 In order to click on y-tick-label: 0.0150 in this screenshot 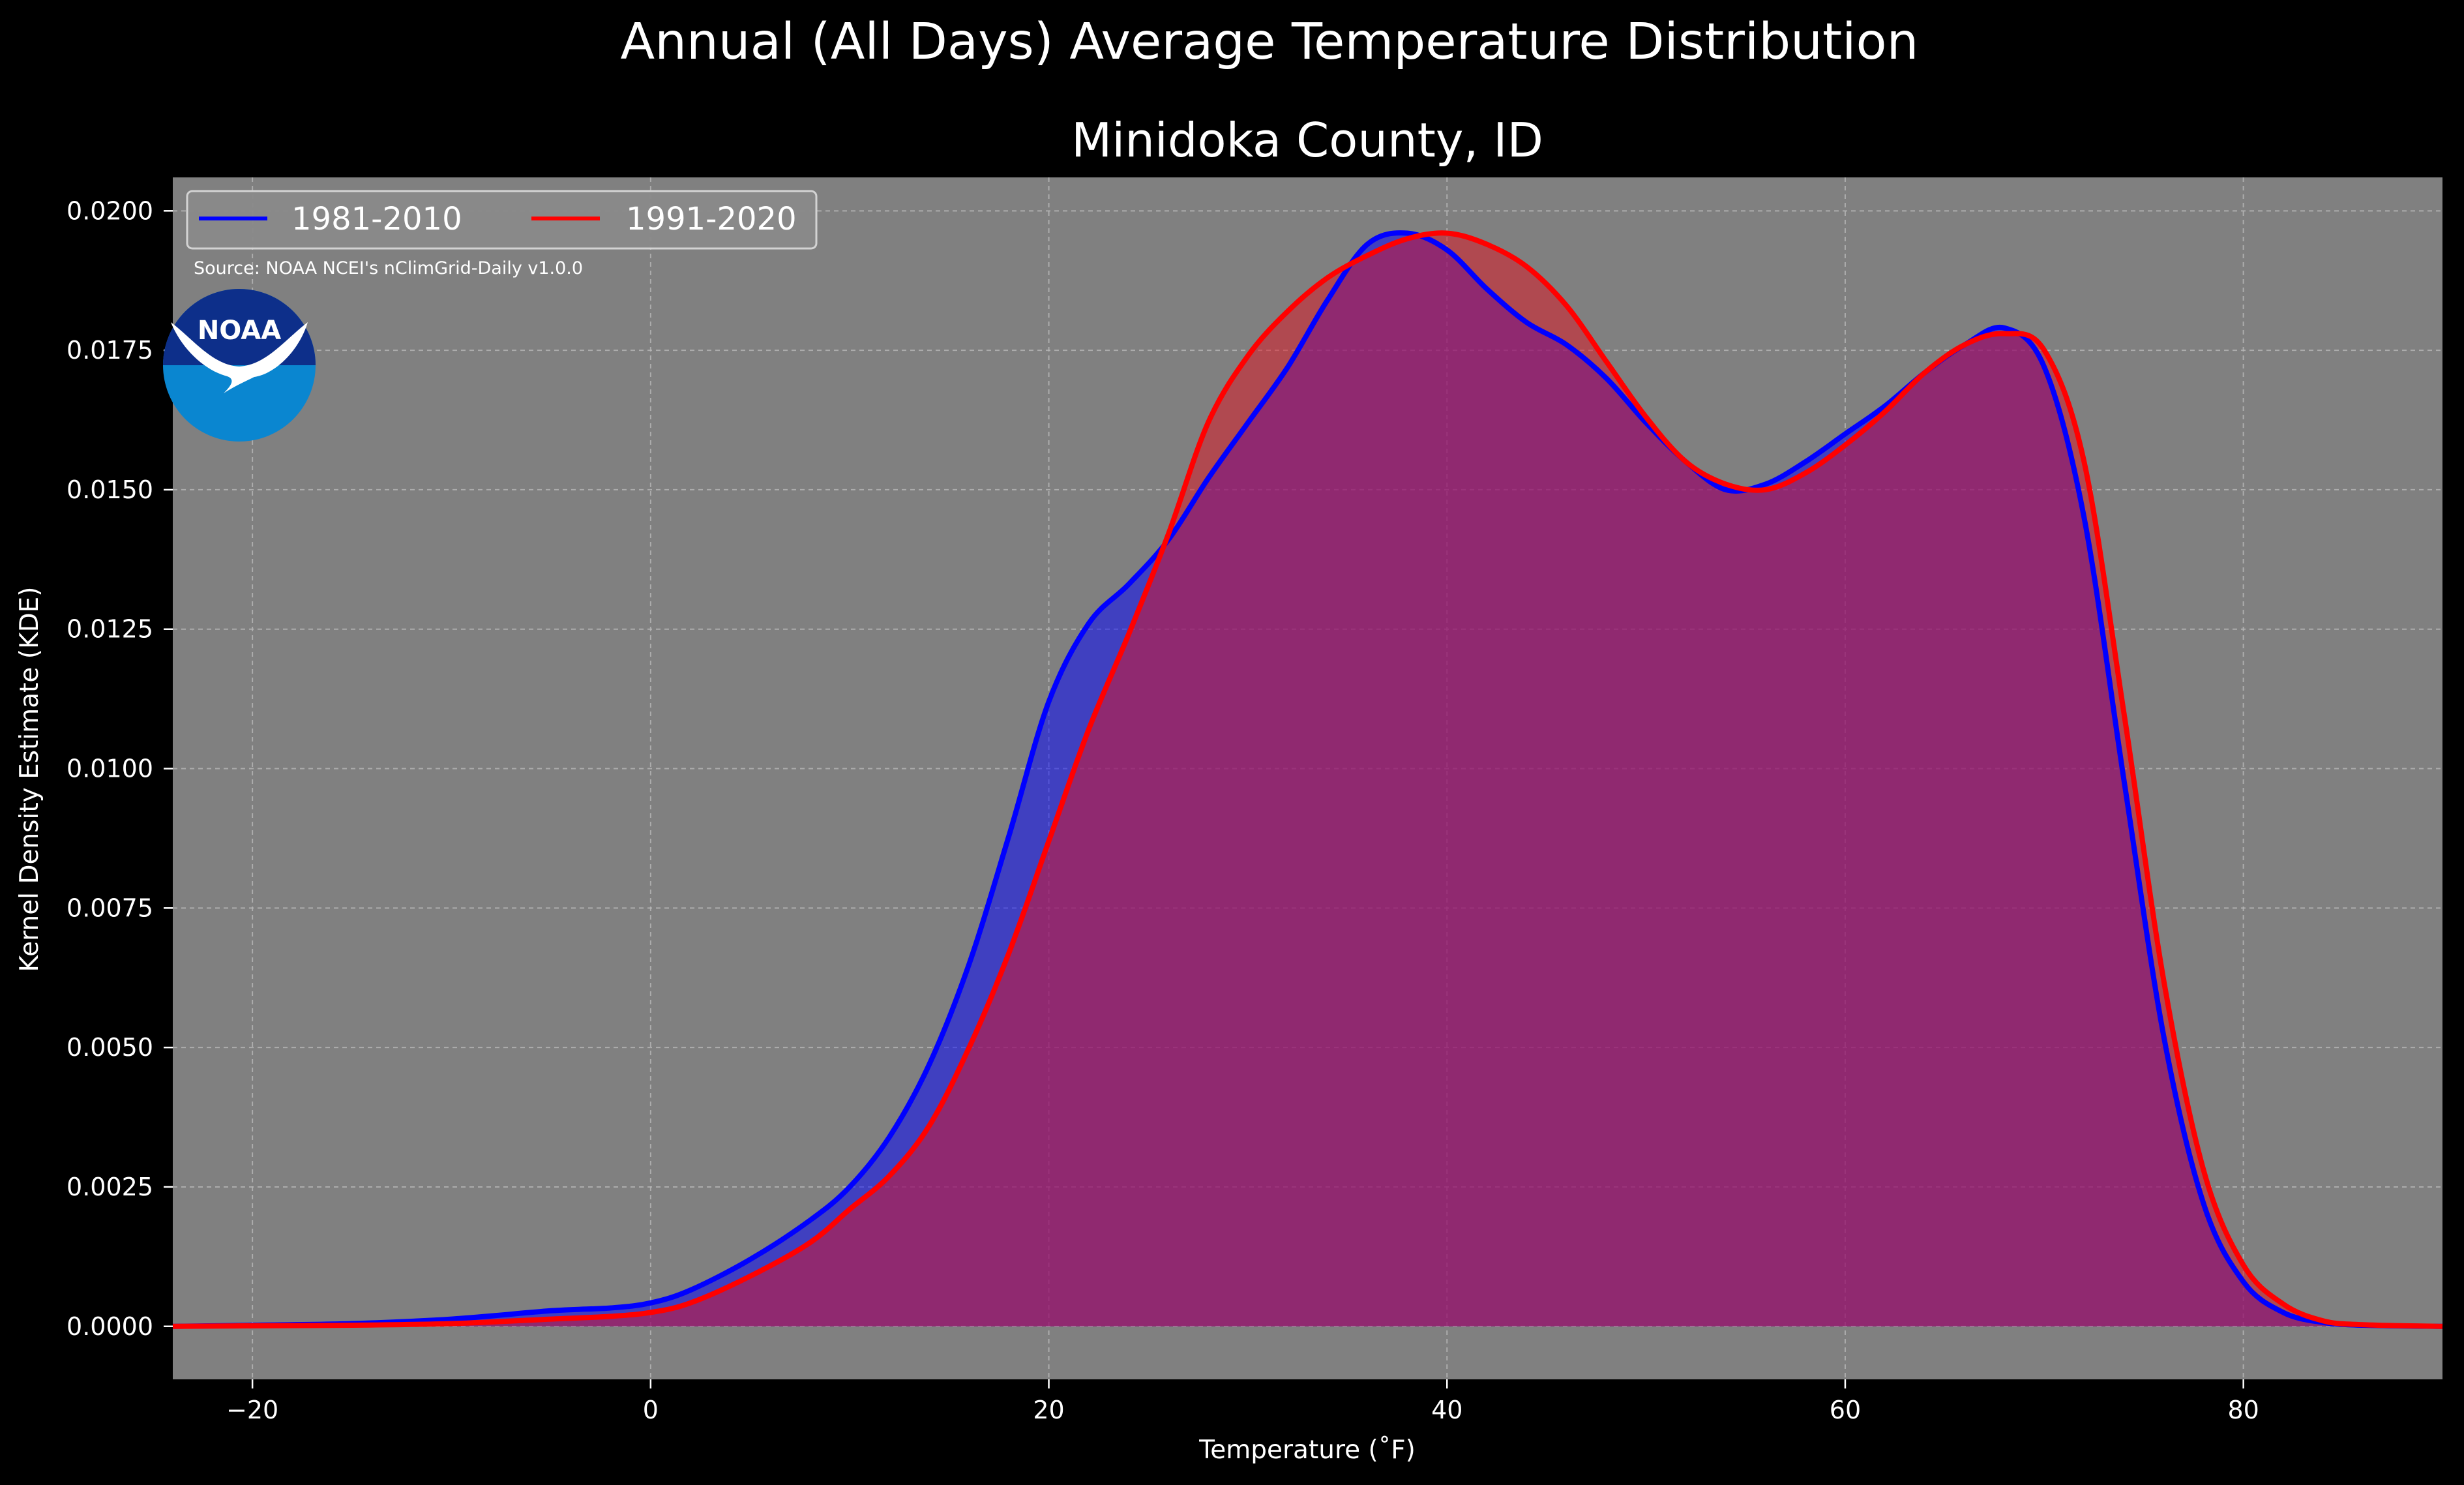, I will do `click(110, 490)`.